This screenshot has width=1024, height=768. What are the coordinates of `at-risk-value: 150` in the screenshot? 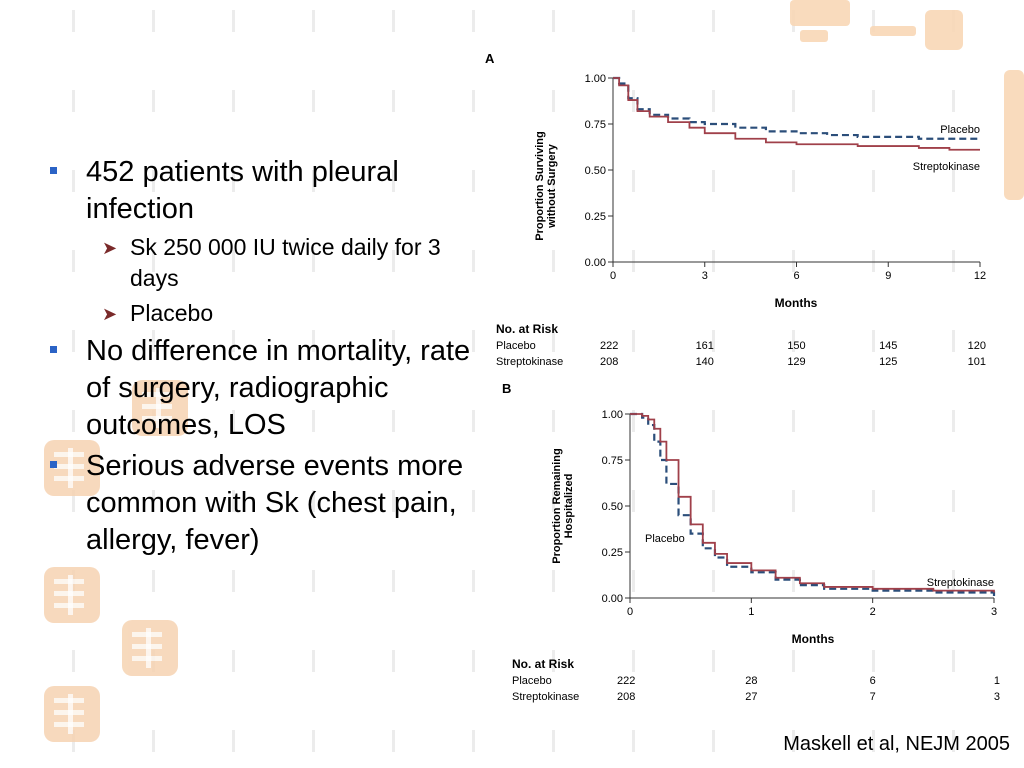 It's located at (796, 346).